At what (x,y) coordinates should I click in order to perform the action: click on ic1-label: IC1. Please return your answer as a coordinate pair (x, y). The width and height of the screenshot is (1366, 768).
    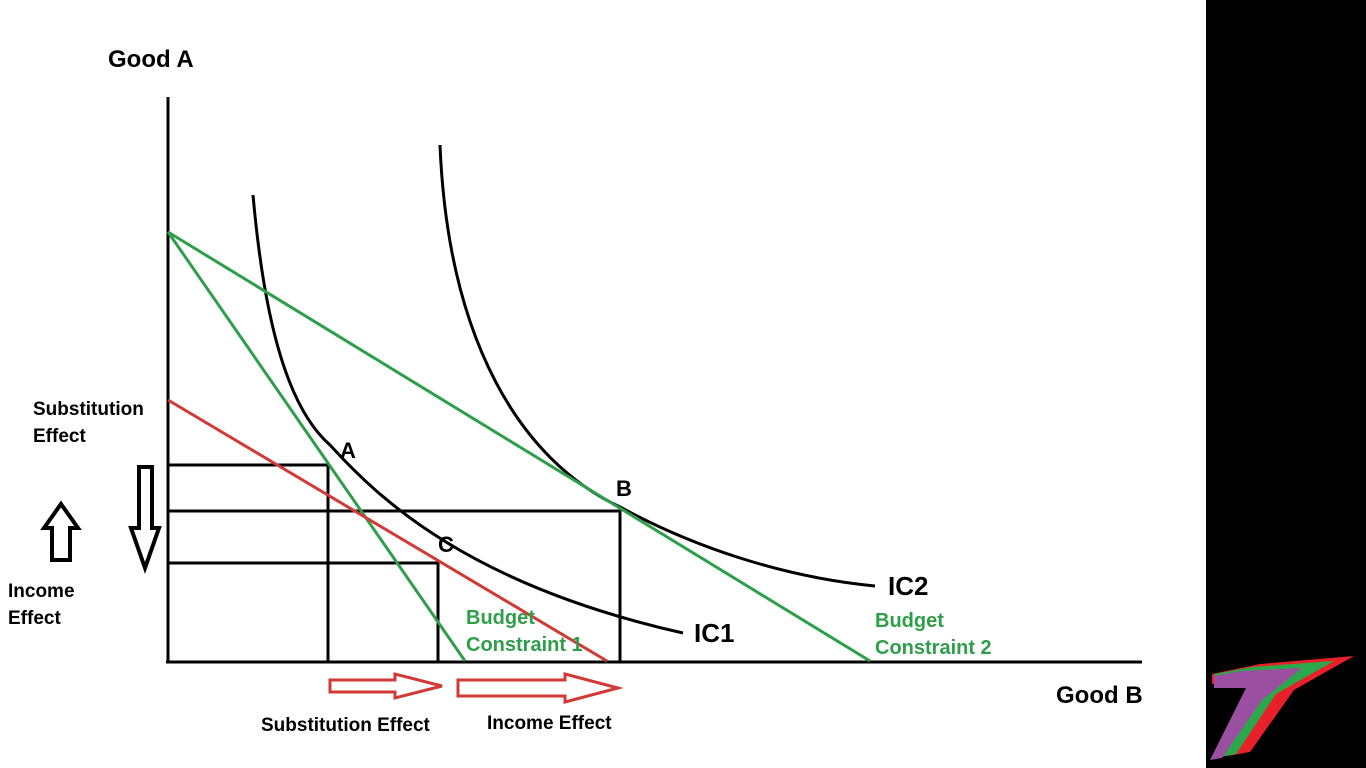
    Looking at the image, I should click on (714, 633).